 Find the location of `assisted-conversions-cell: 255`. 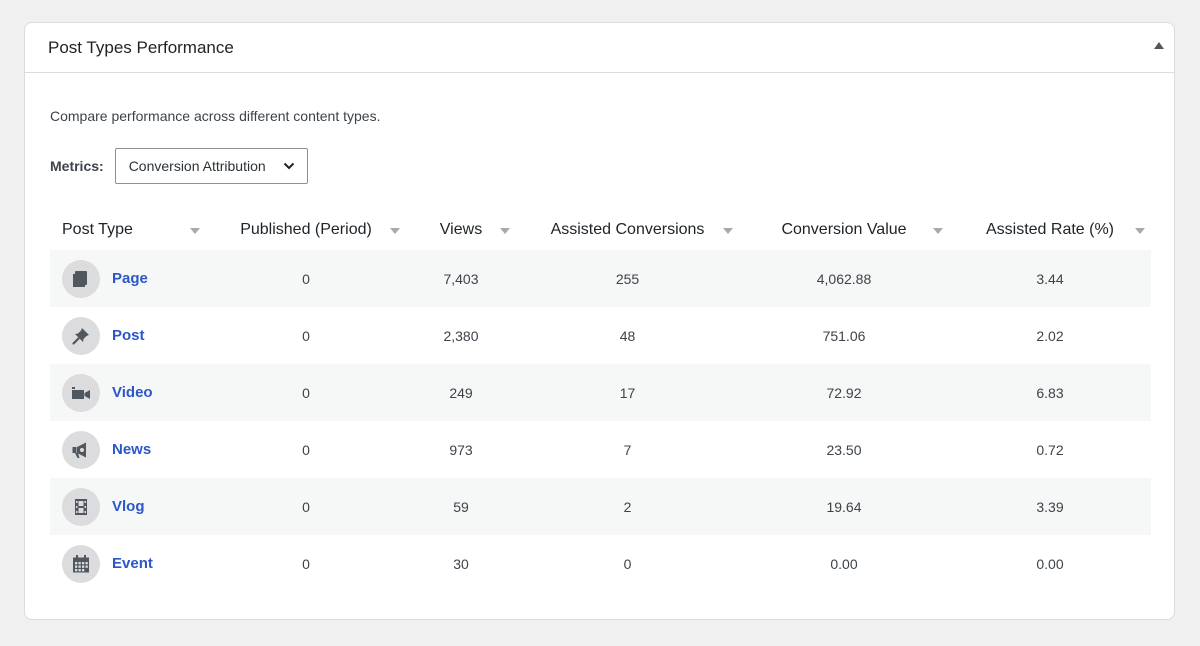

assisted-conversions-cell: 255 is located at coordinates (627, 278).